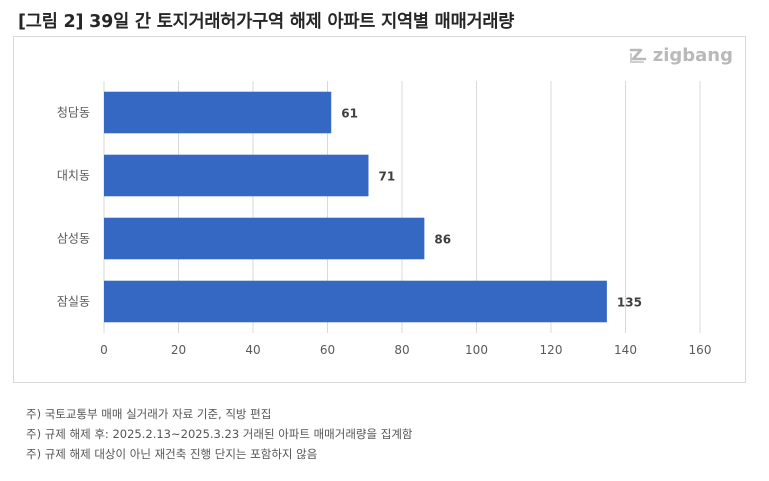  What do you see at coordinates (104, 350) in the screenshot?
I see `x-tick-label: 0` at bounding box center [104, 350].